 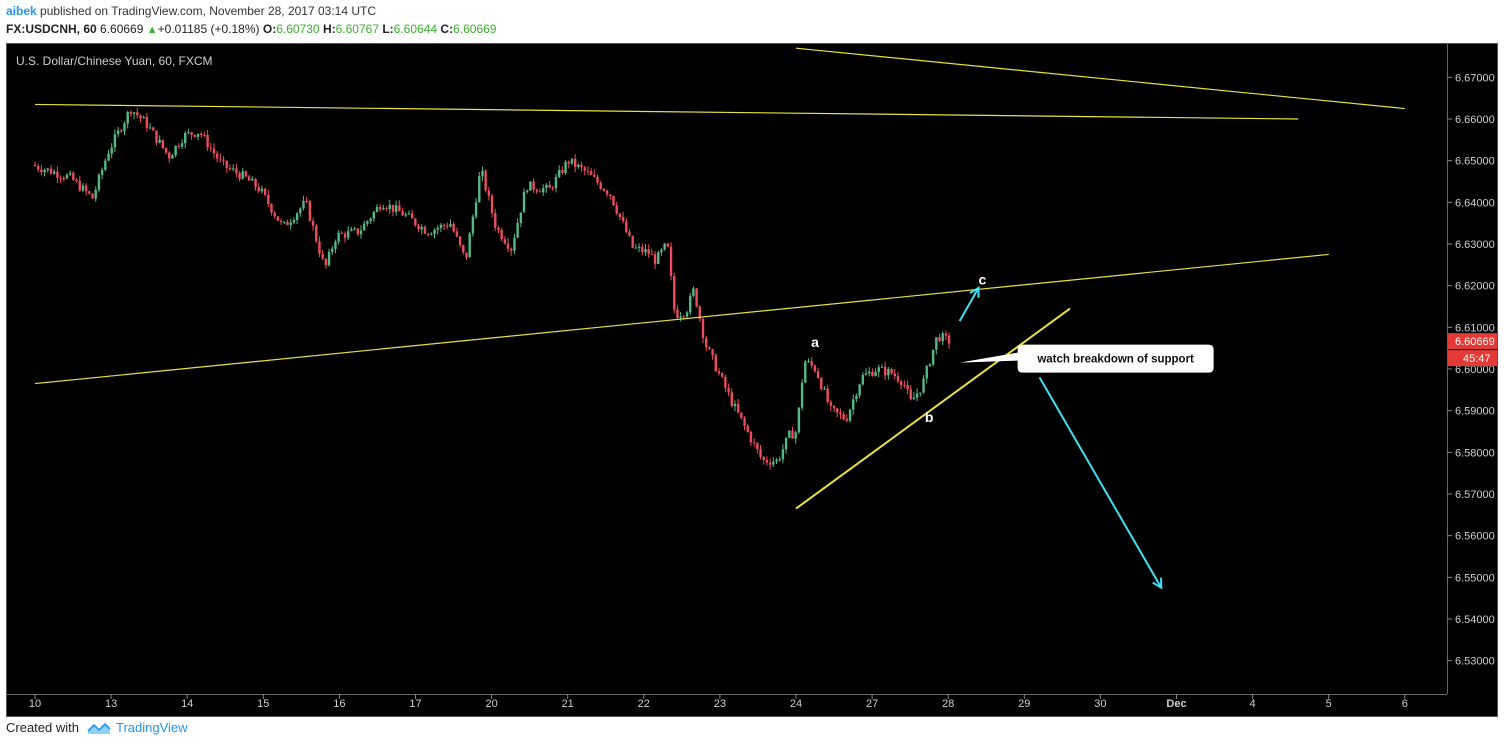 What do you see at coordinates (815, 342) in the screenshot?
I see `wave-label: a` at bounding box center [815, 342].